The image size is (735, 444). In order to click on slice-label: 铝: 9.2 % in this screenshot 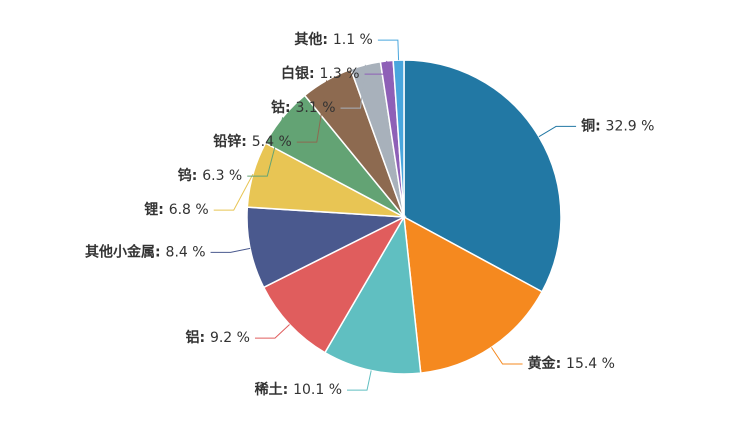, I will do `click(217, 337)`.